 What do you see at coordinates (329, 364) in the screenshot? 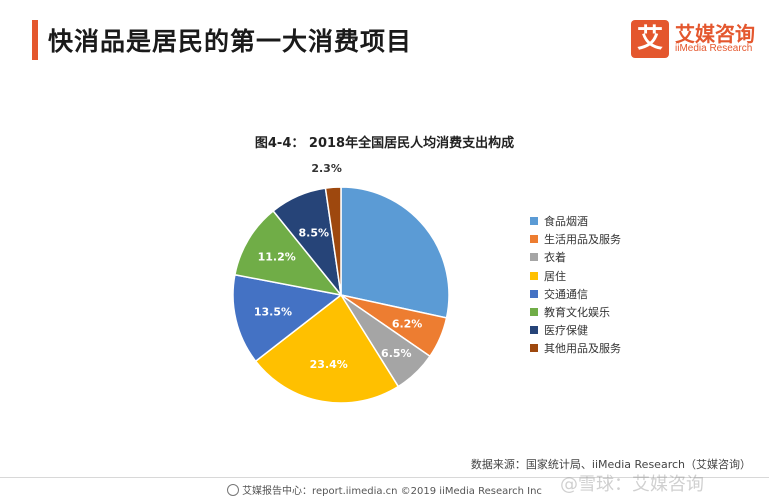
I see `pie-label-4: 23.4%` at bounding box center [329, 364].